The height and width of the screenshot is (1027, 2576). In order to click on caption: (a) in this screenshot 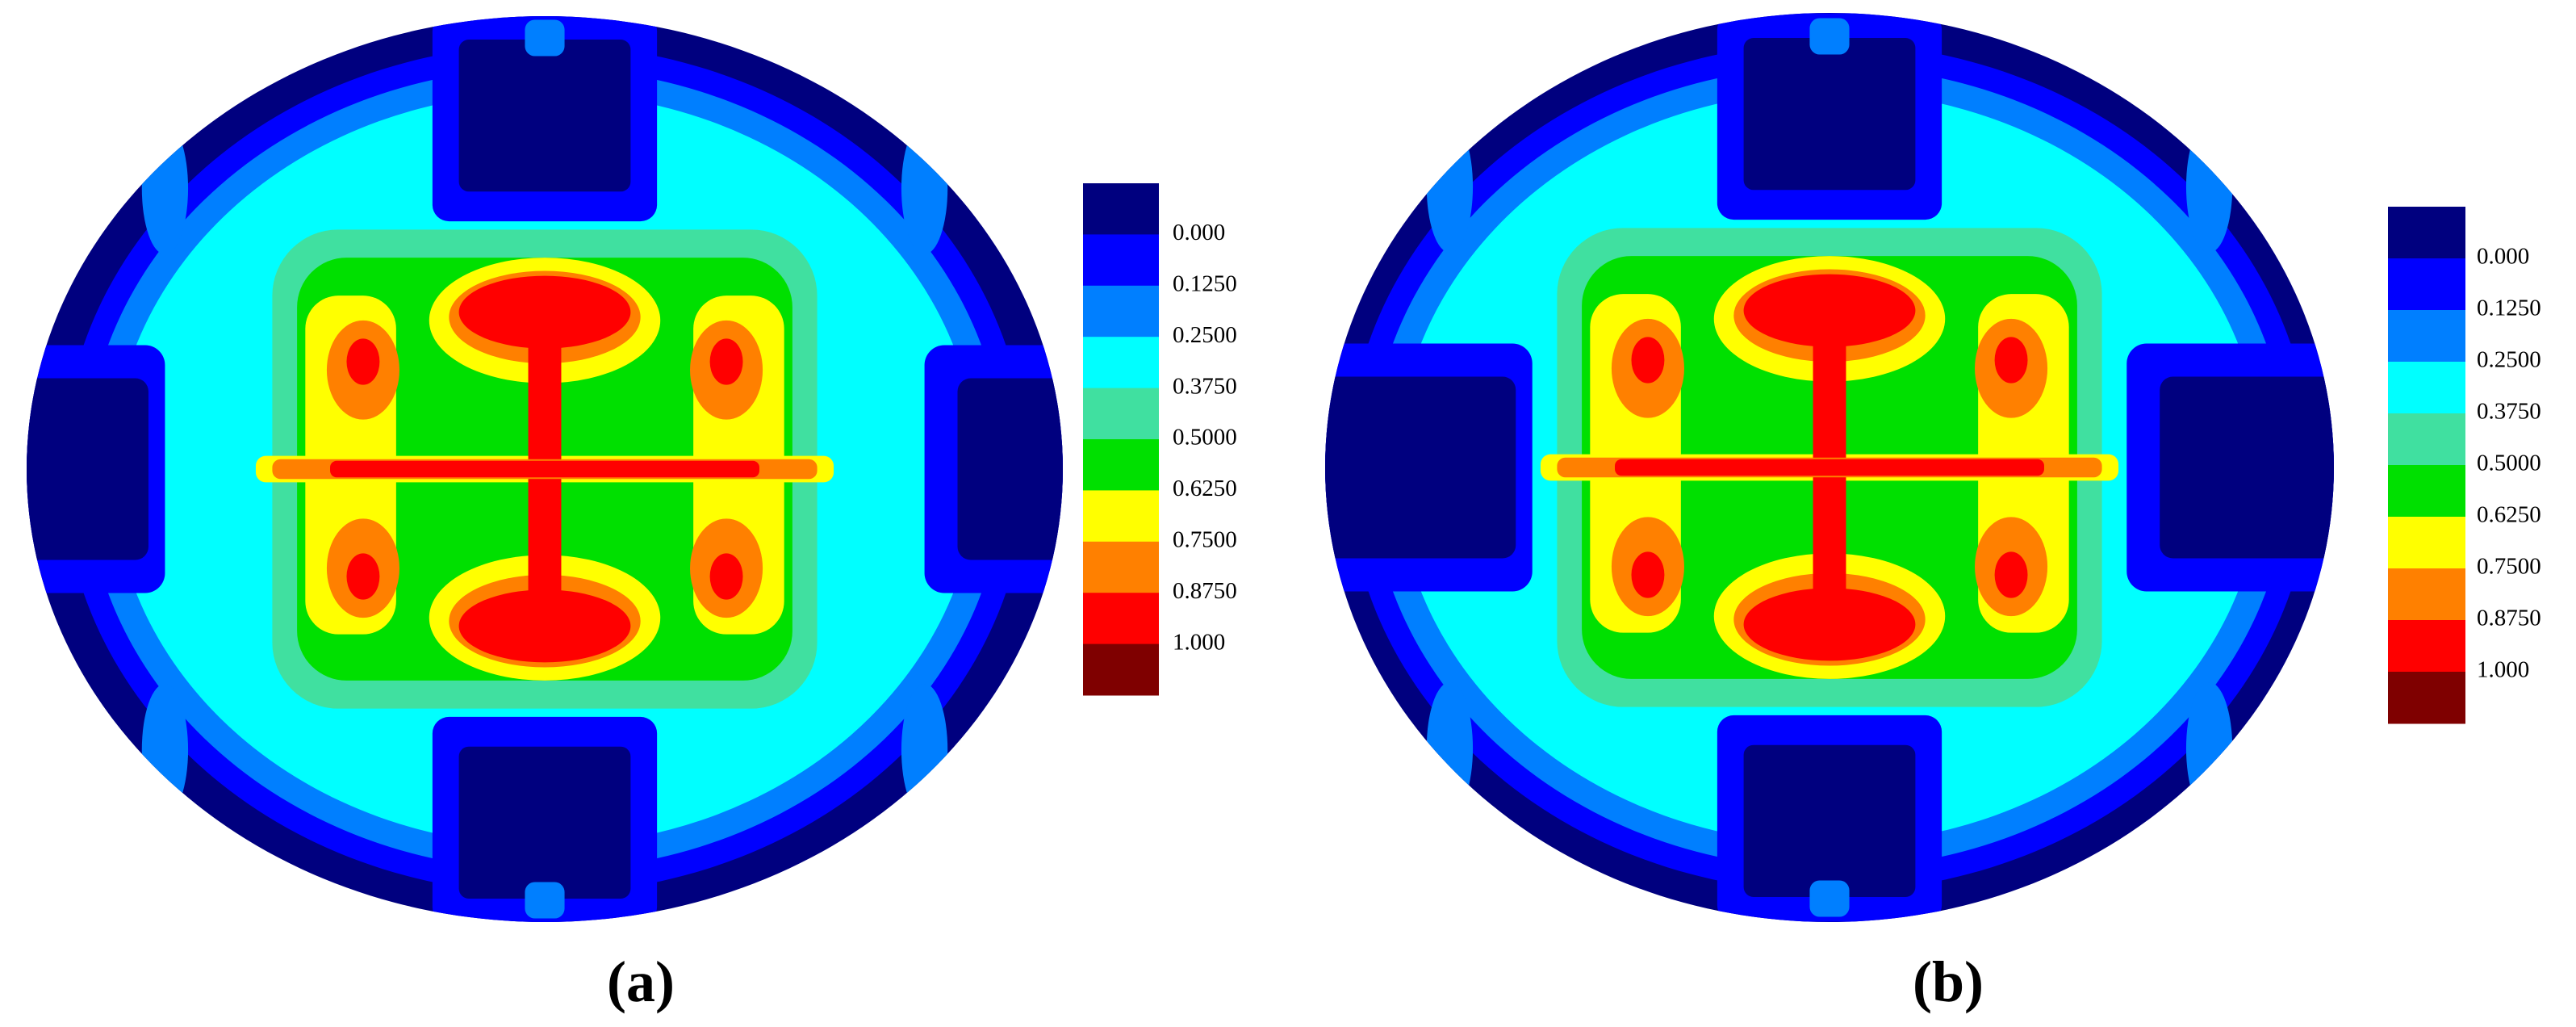, I will do `click(641, 981)`.